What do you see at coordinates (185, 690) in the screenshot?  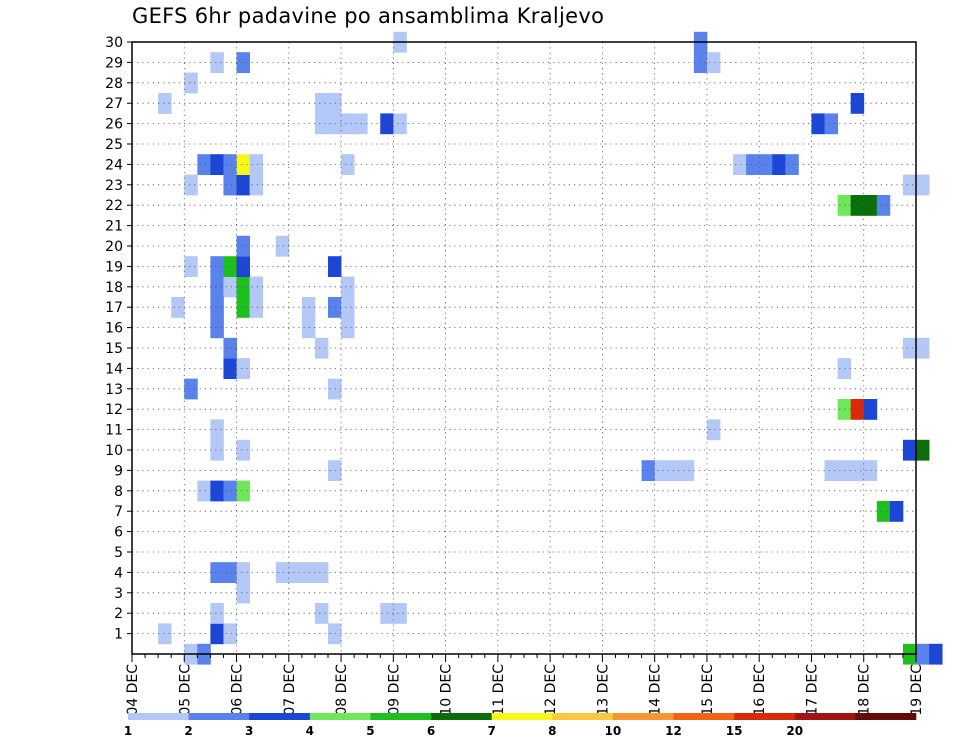 I see `x-tick-label: 05 DEC` at bounding box center [185, 690].